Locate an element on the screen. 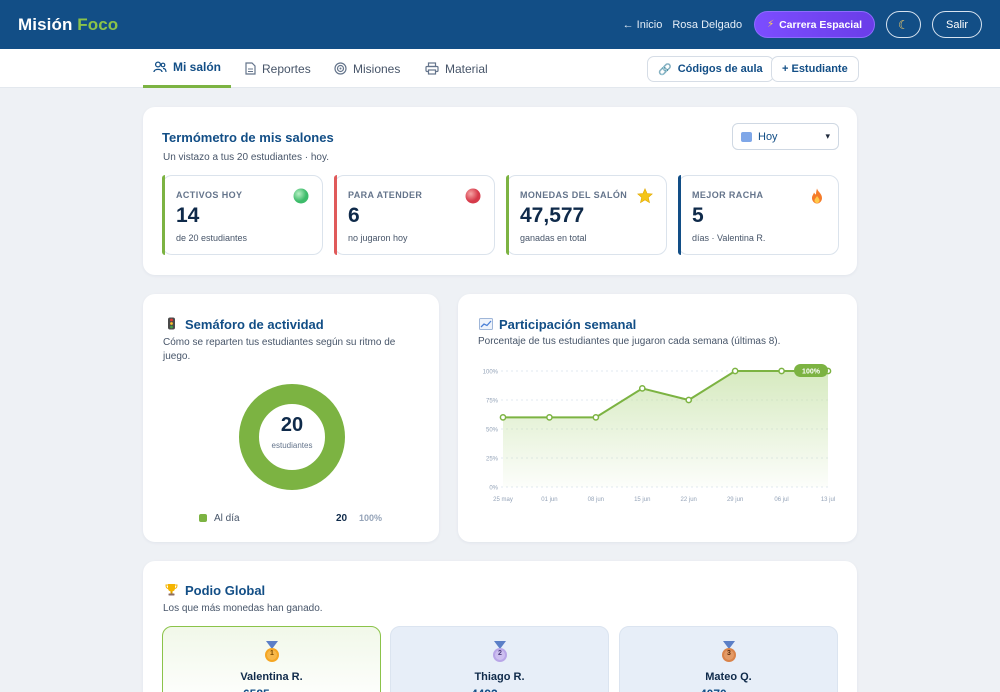 The image size is (1000, 692). traffic-light-icon is located at coordinates (171, 323).